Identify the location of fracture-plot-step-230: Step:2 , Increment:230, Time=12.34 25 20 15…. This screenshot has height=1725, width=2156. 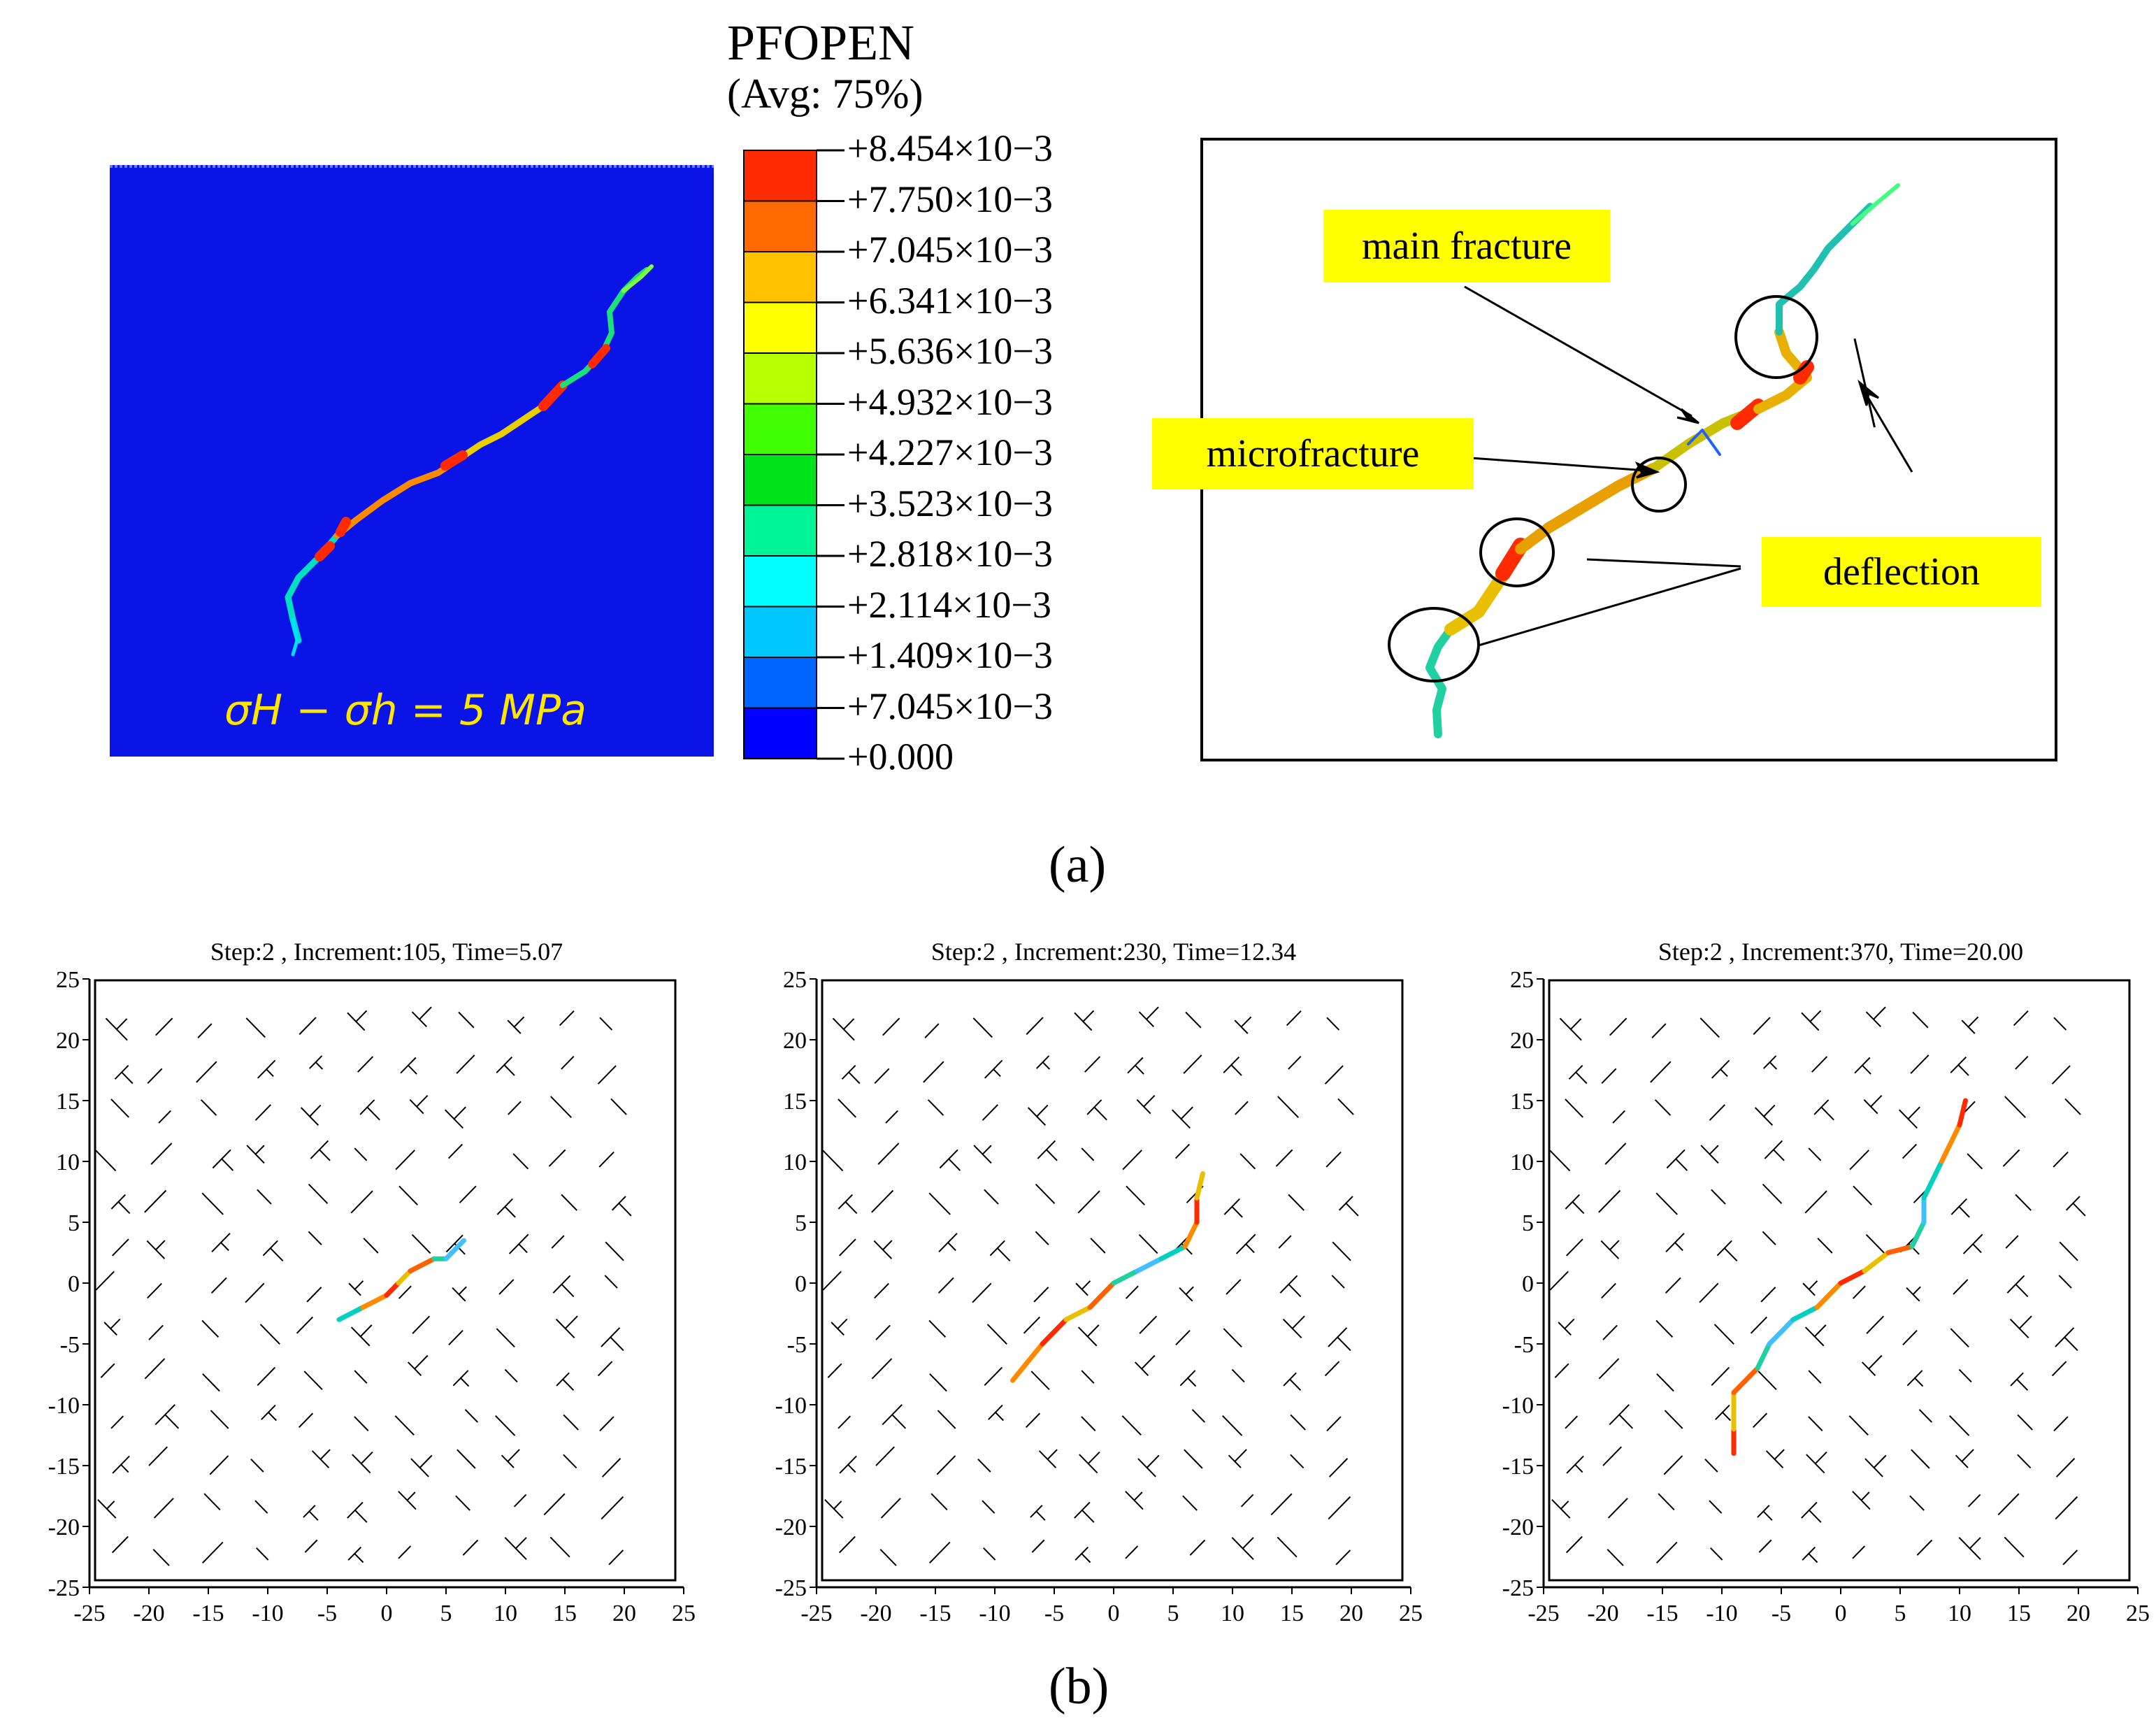
(1099, 1282).